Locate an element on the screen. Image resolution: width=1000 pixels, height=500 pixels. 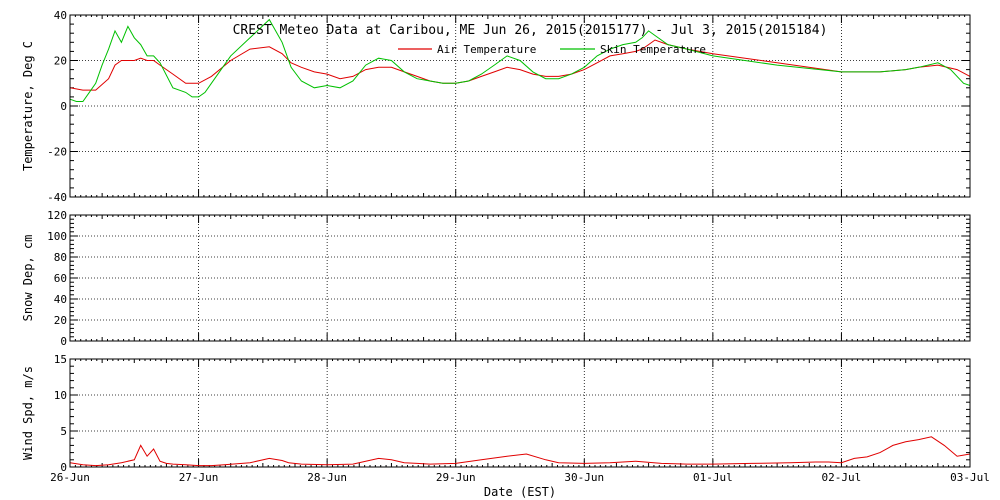
x-tick-label: 03-Jul is located at coordinates (970, 477).